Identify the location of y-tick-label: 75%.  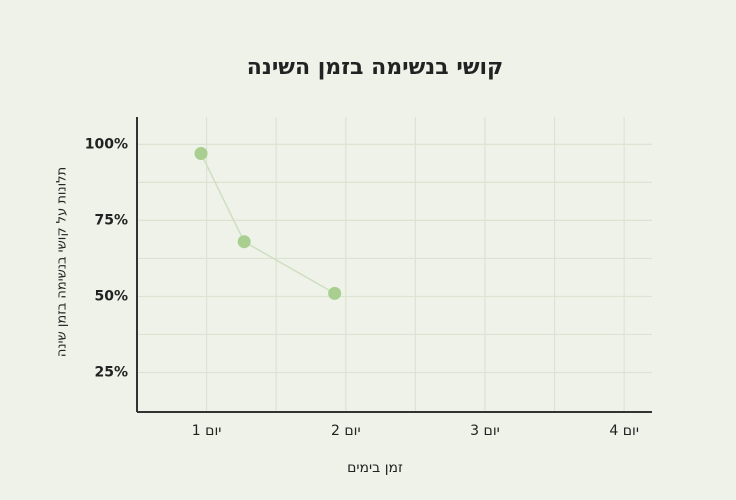
(111, 220).